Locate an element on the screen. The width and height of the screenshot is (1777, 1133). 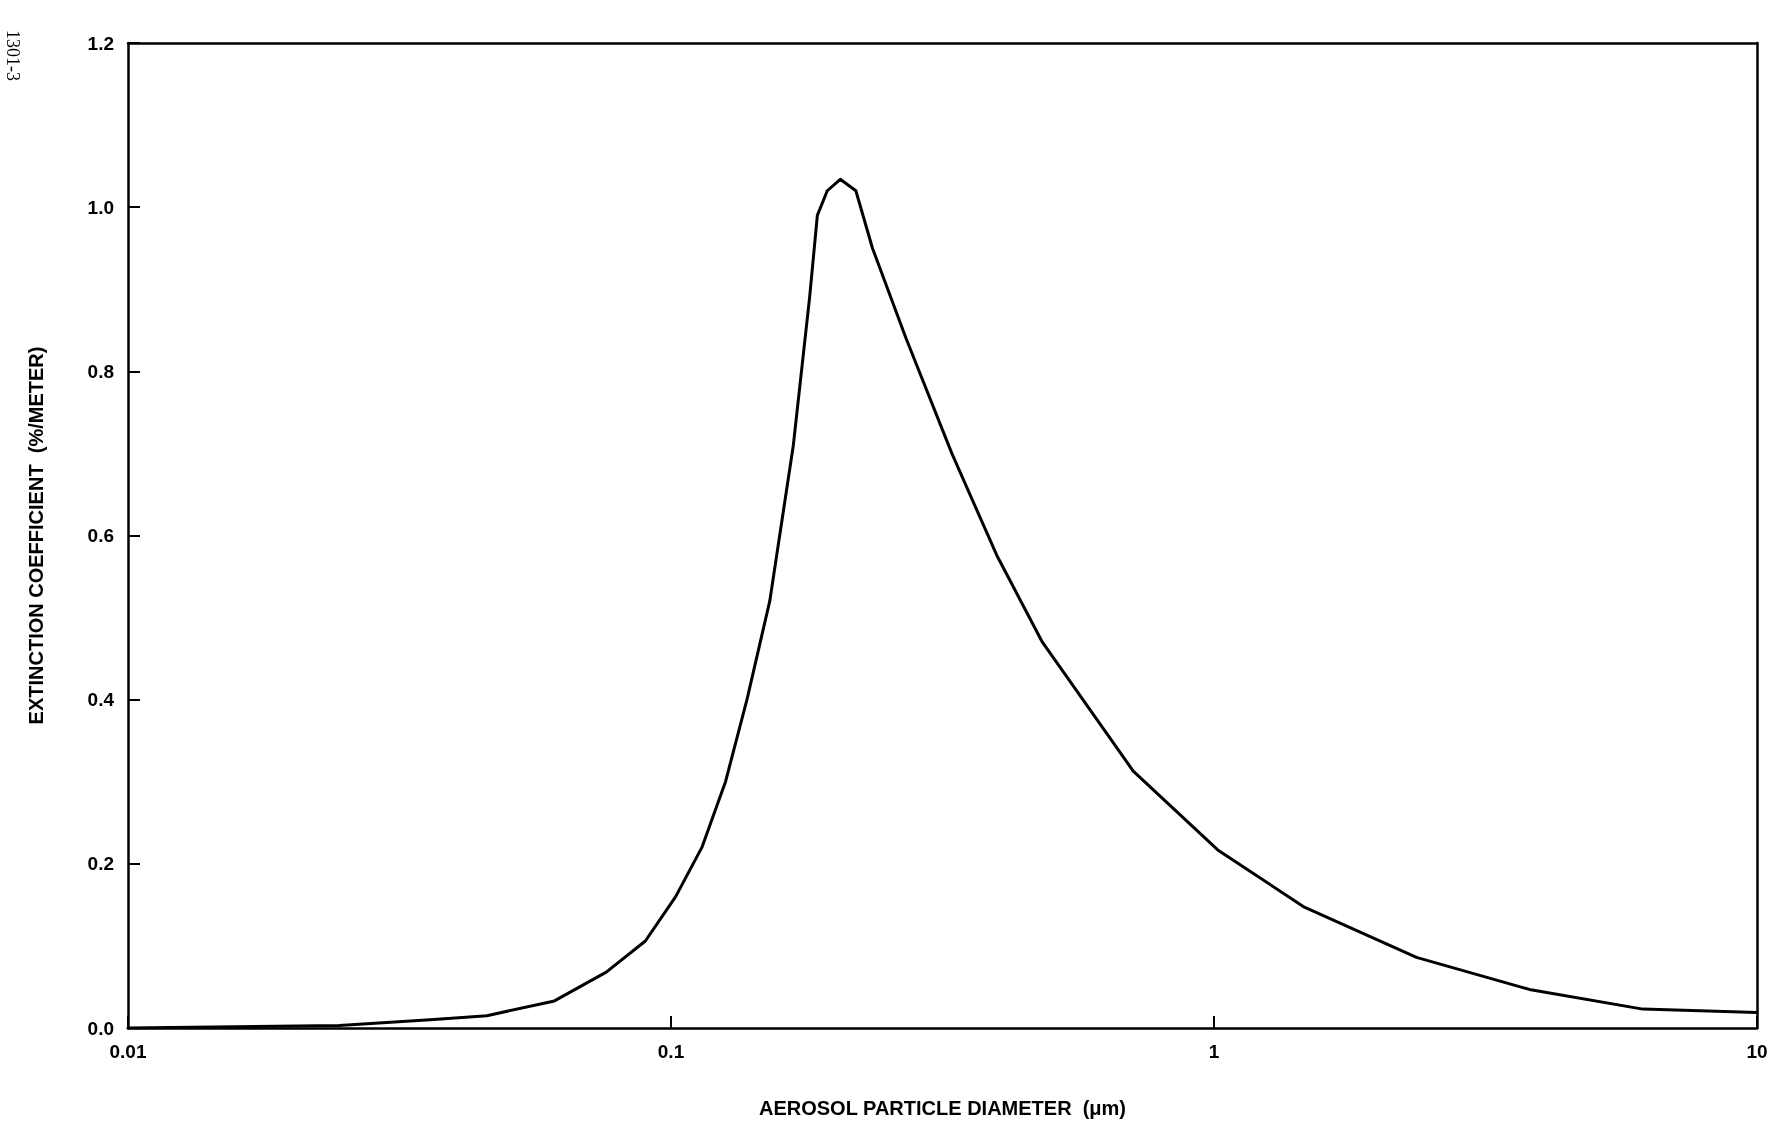
x-axis-title: AEROSOL PARTICLE DIAMETER (μm) is located at coordinates (942, 1108).